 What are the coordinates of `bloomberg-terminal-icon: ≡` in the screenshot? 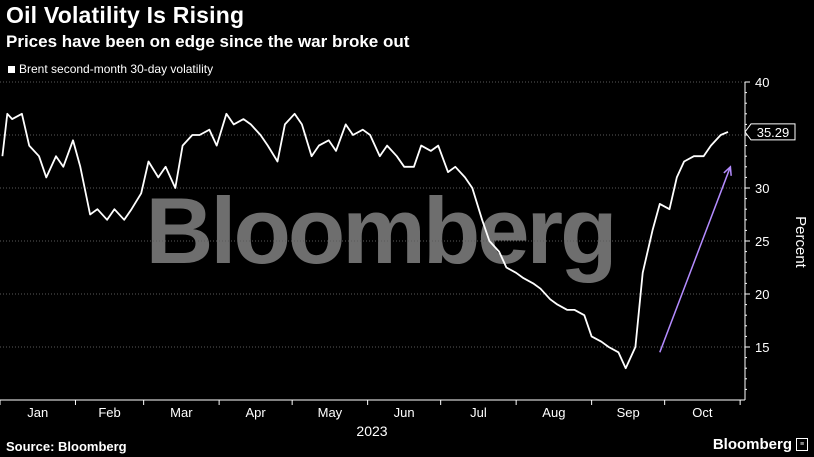 It's located at (802, 444).